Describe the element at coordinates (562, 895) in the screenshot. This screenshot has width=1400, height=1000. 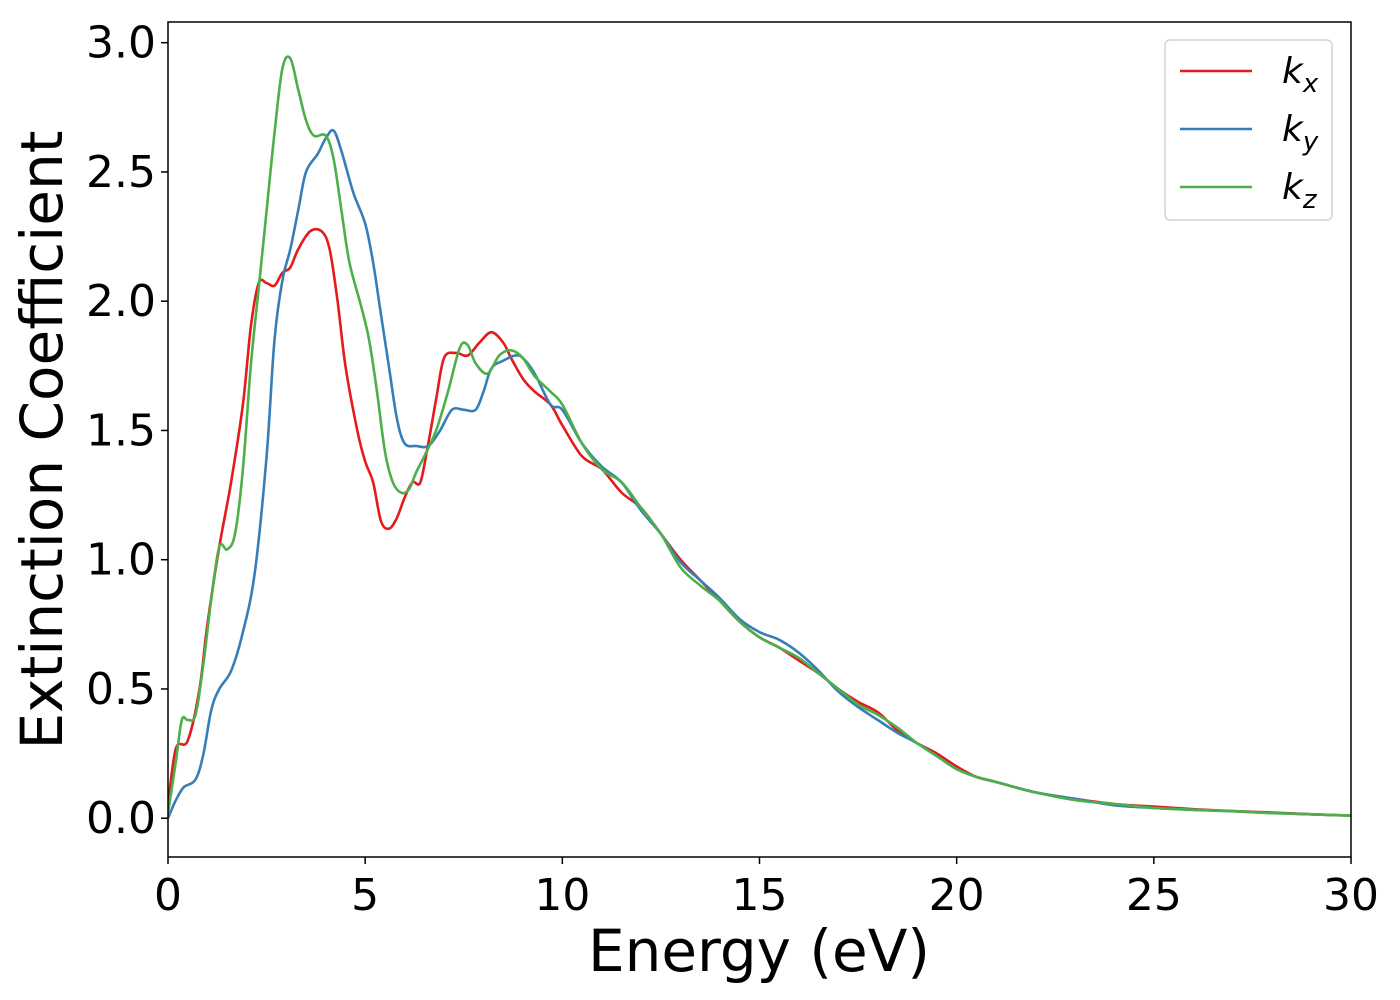
I see `x-tick-label: 10` at that location.